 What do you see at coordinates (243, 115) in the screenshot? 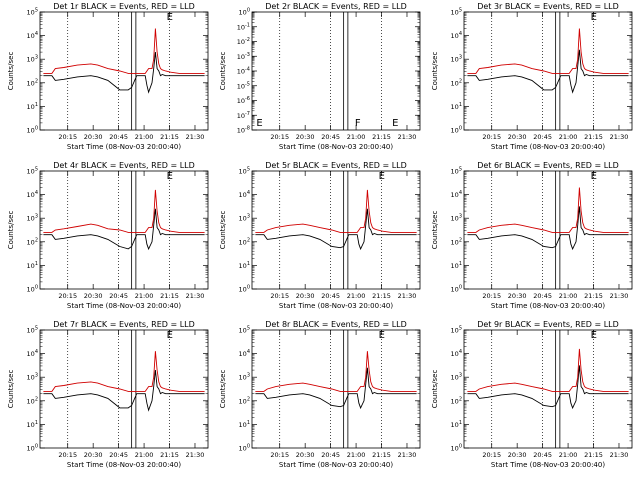
I see `y-tick-label: 10⁻⁷` at bounding box center [243, 115].